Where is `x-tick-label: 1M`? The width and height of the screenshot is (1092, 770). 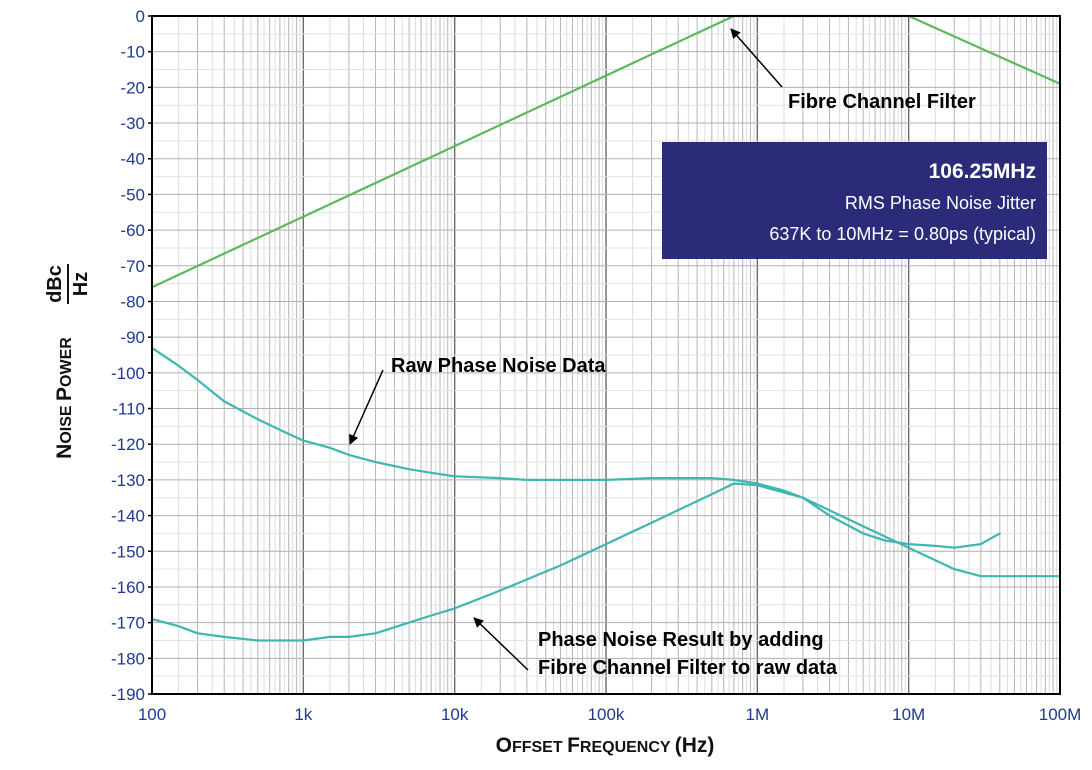 x-tick-label: 1M is located at coordinates (758, 714).